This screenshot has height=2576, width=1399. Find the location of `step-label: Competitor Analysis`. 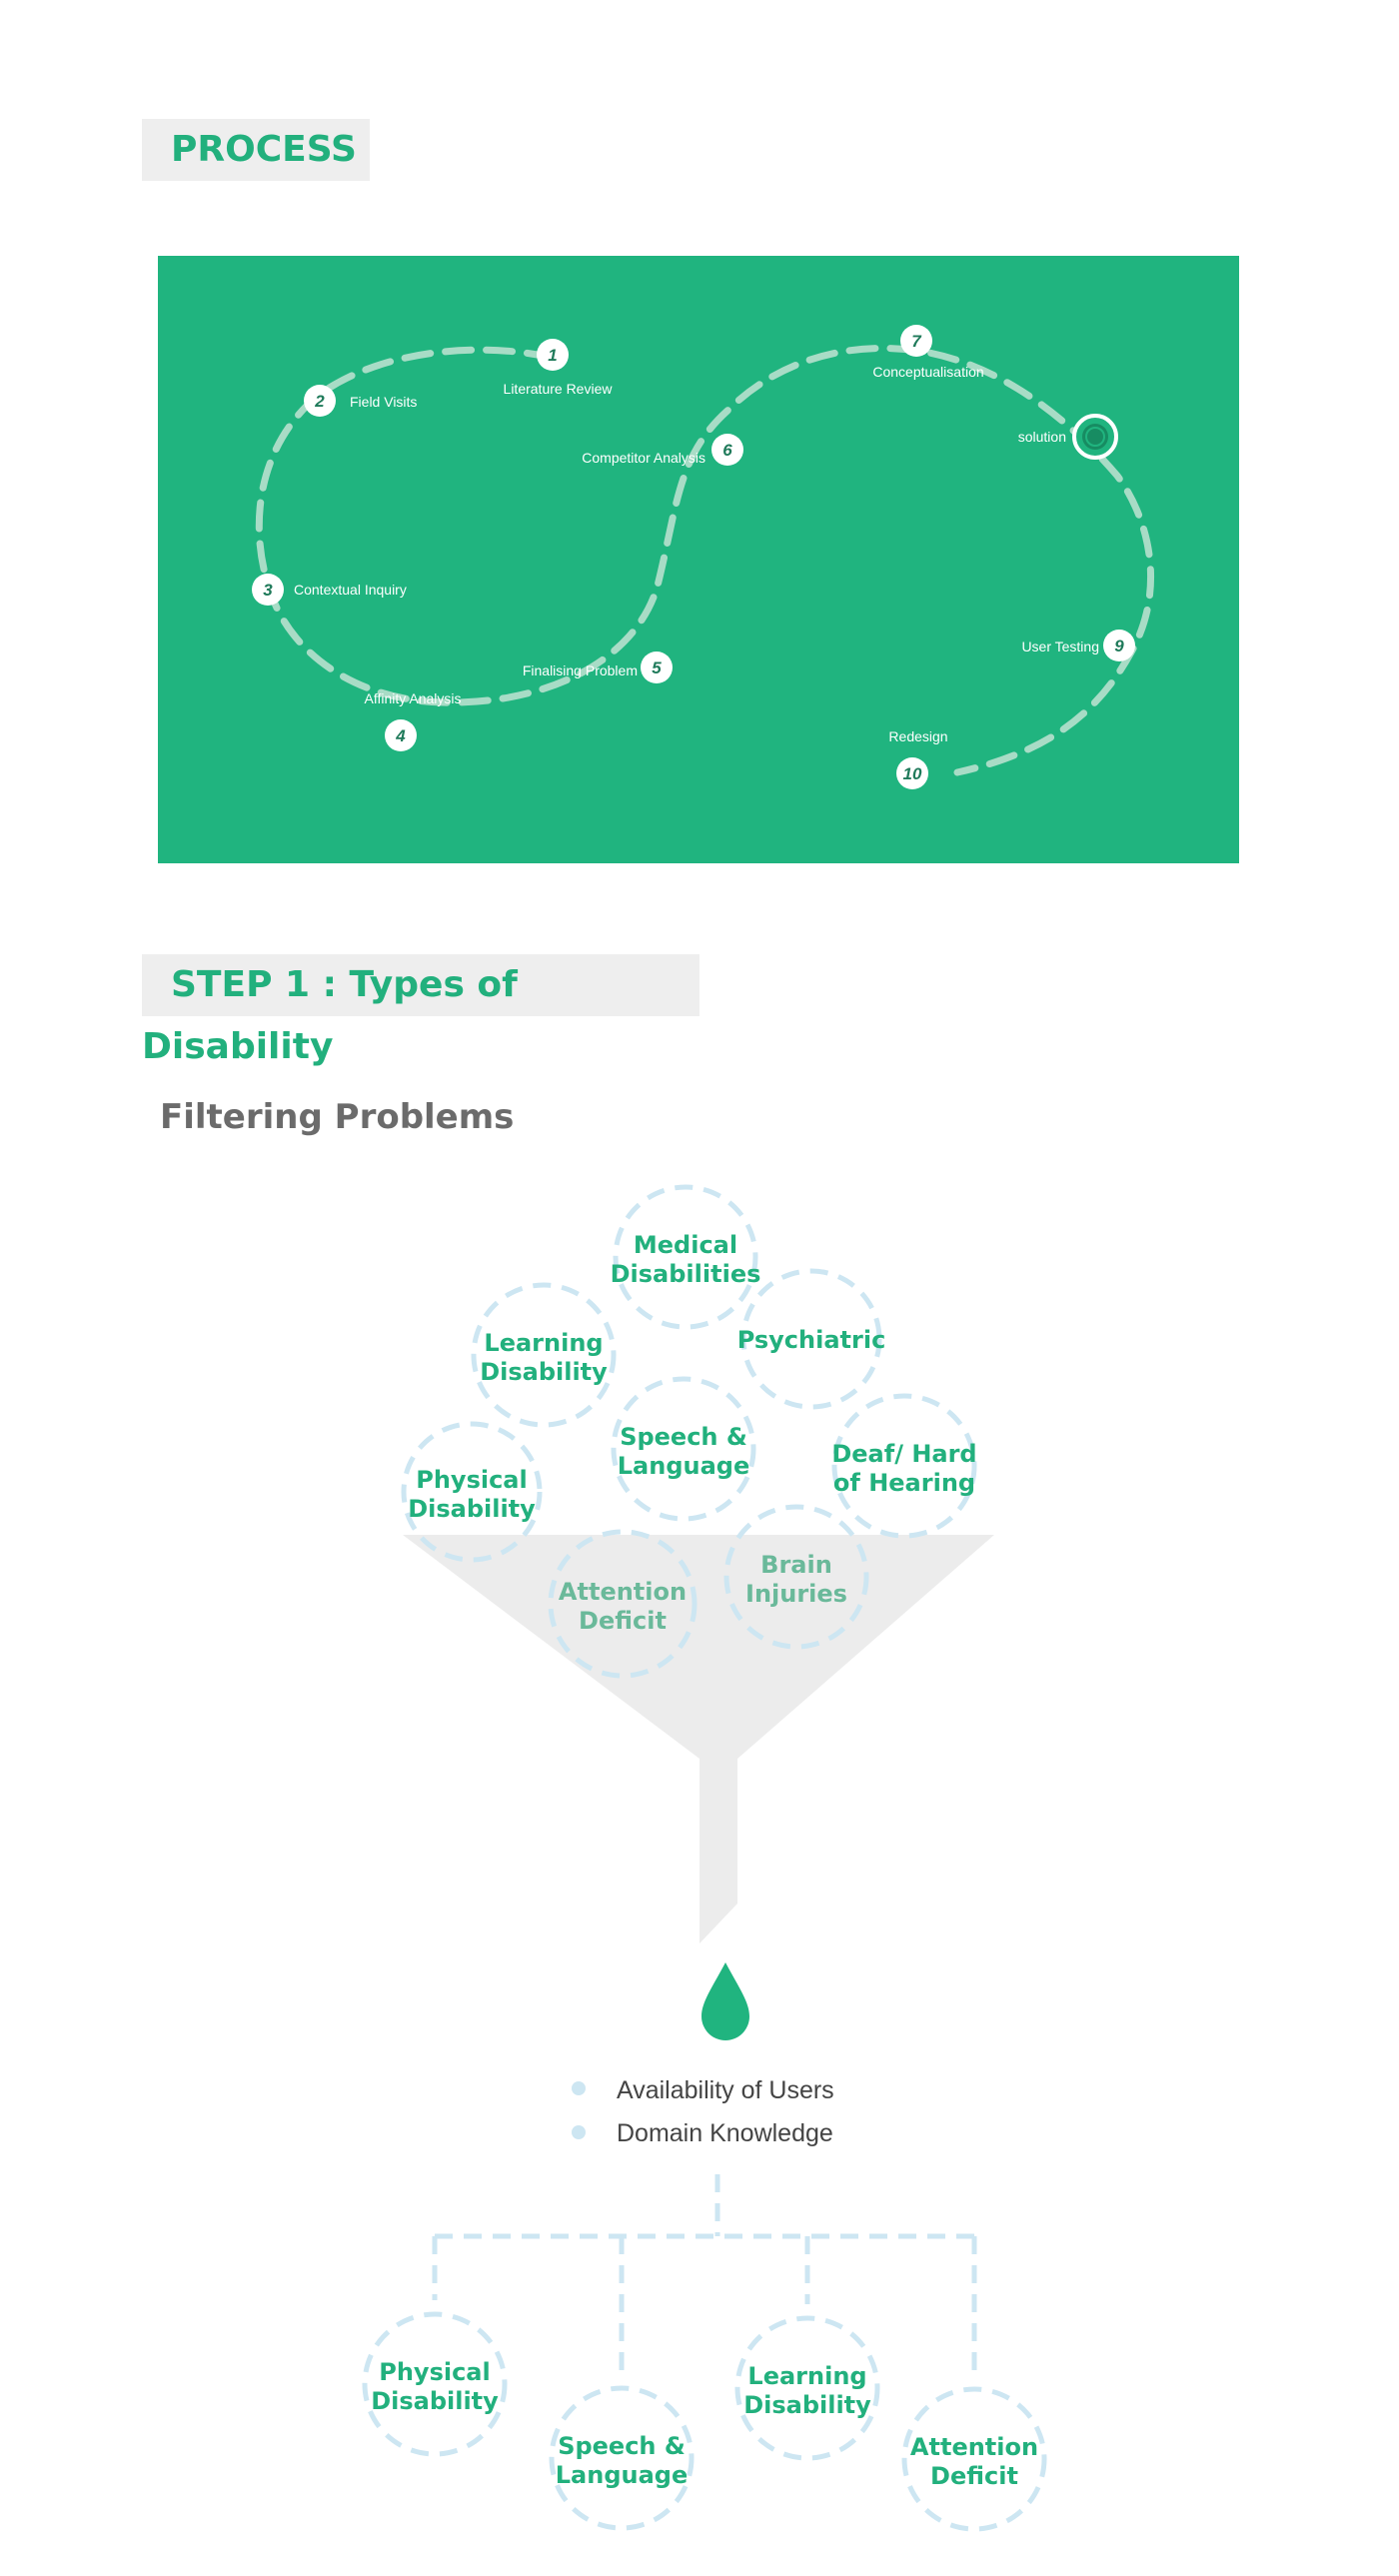

step-label: Competitor Analysis is located at coordinates (643, 458).